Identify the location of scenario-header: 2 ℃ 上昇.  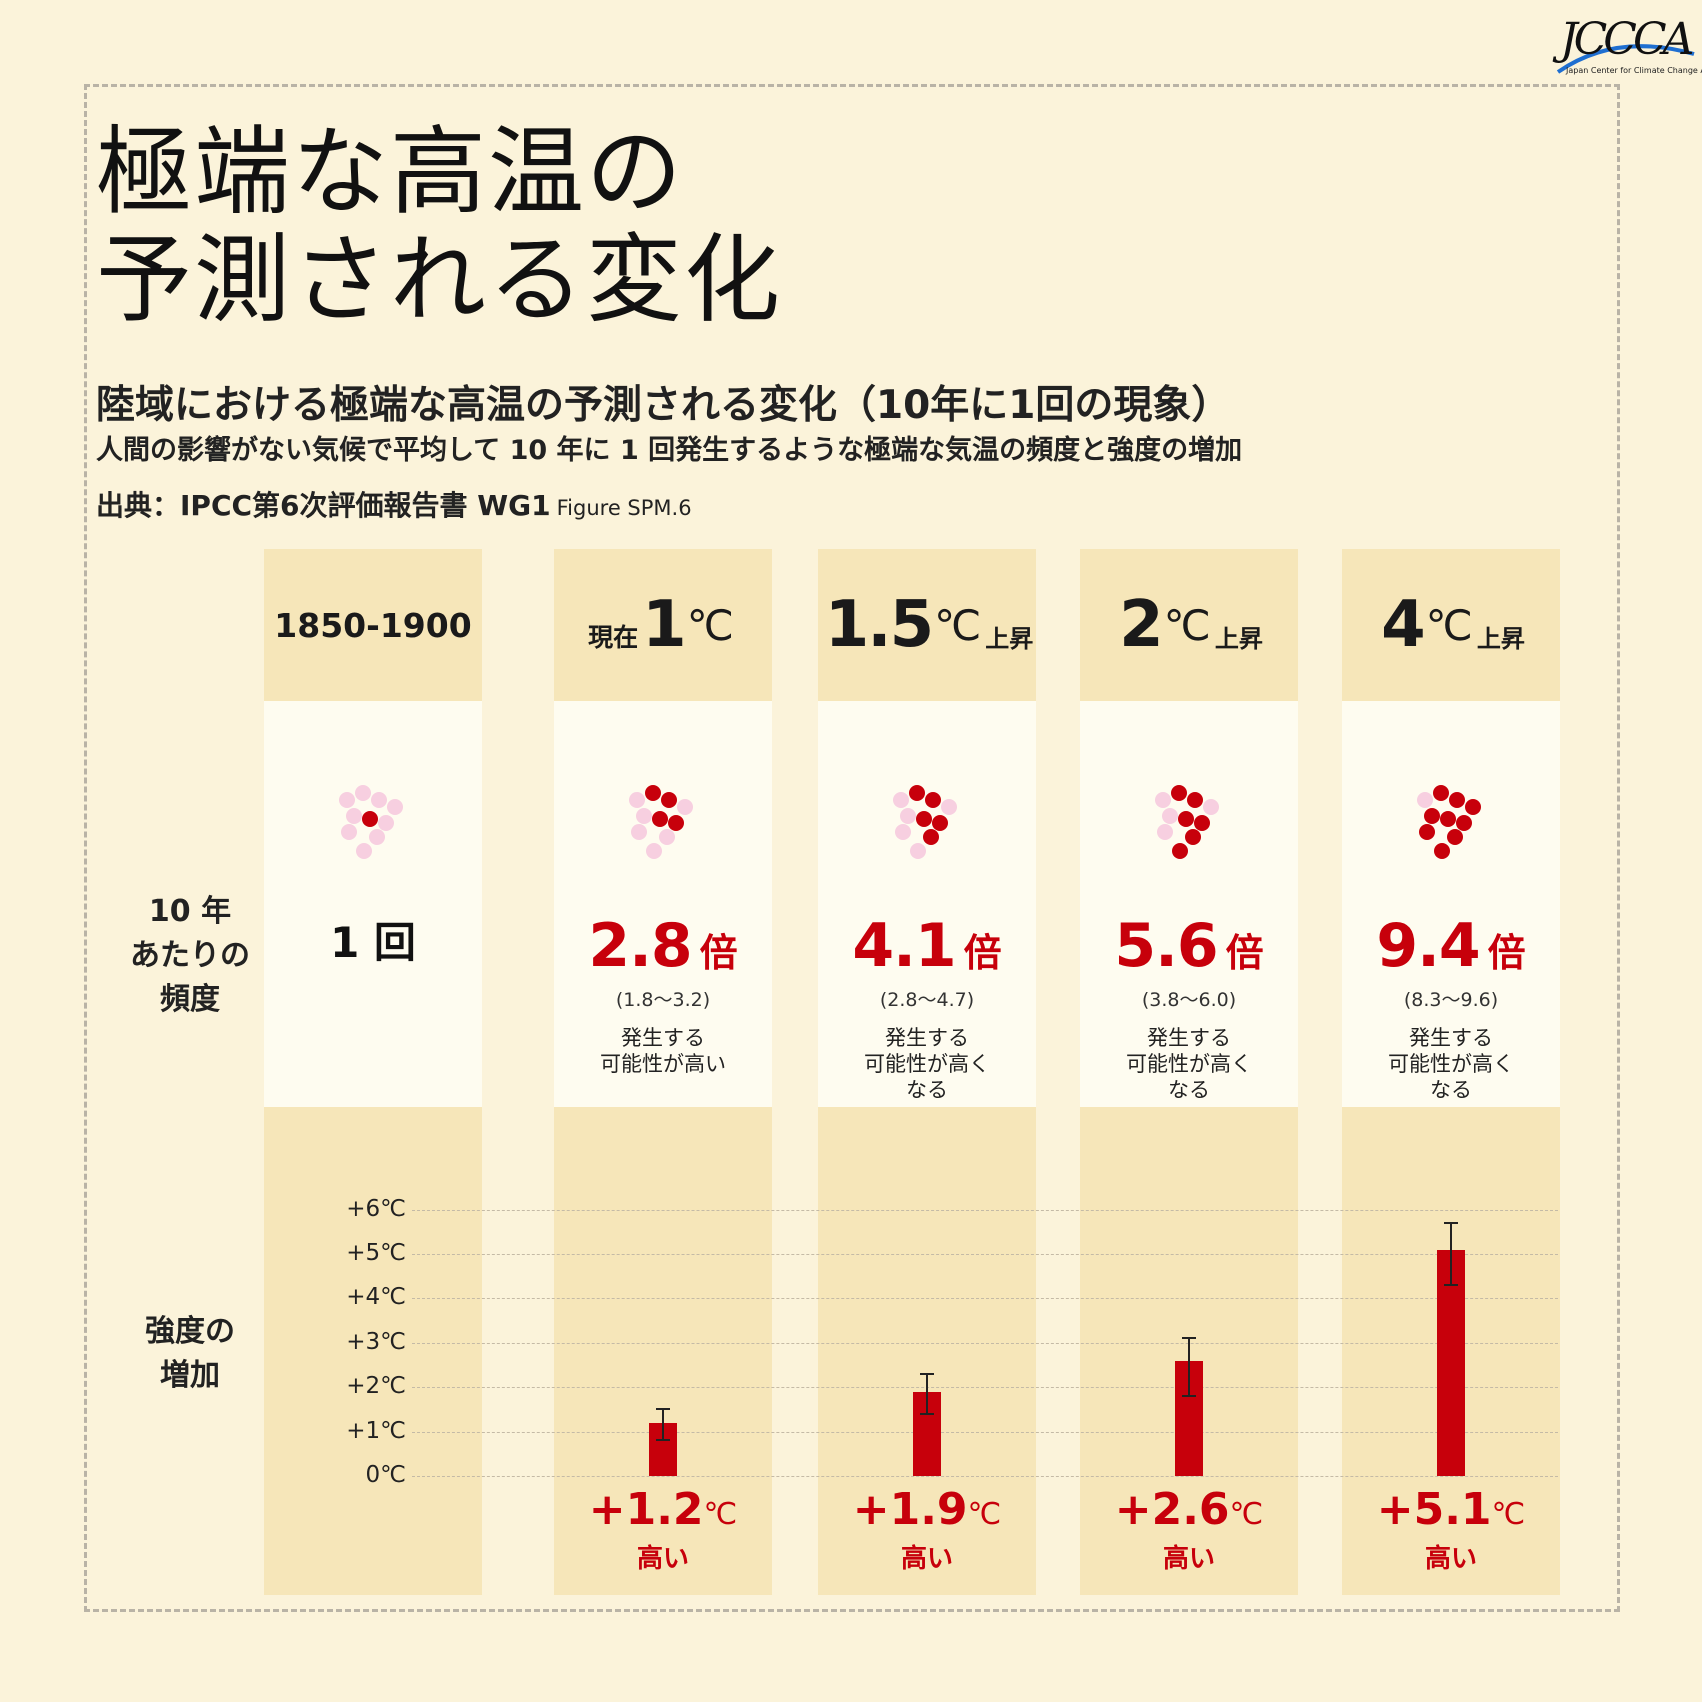
(1189, 625).